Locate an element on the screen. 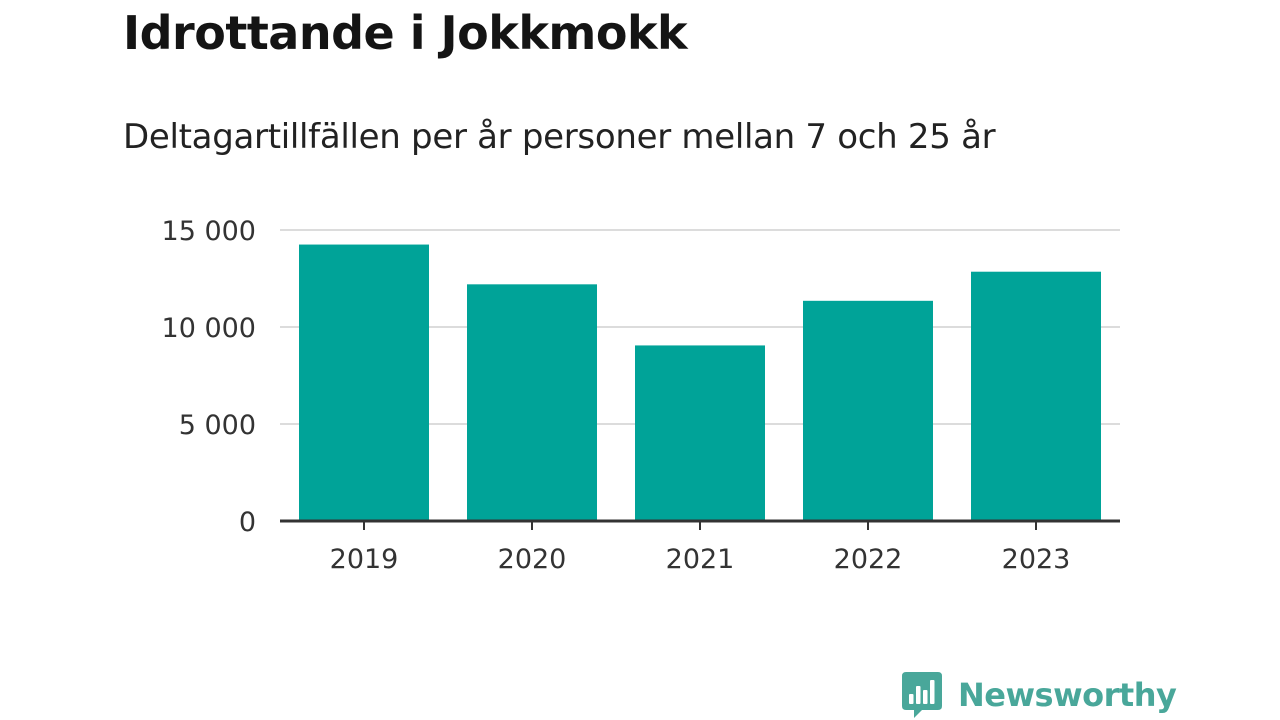  x-tick-label: 2020 is located at coordinates (532, 559).